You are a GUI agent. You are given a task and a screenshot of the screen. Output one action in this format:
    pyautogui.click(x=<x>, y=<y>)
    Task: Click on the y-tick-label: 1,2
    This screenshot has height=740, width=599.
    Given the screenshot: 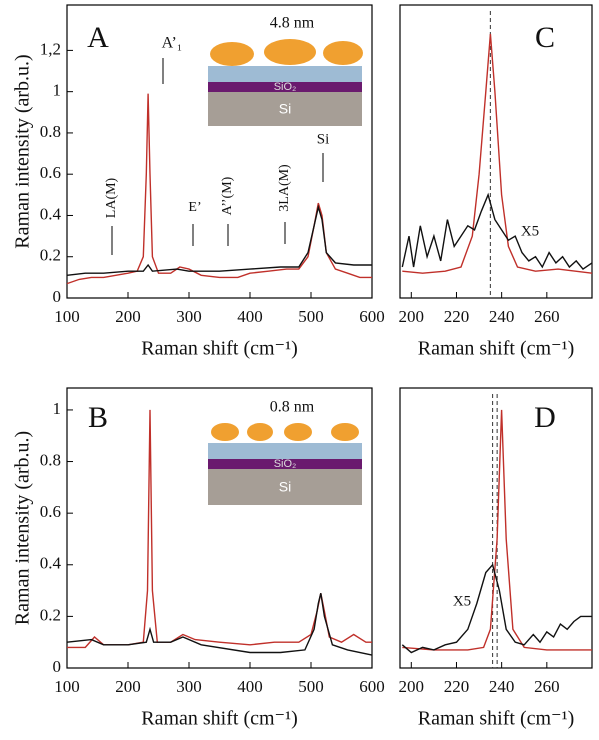 What is the action you would take?
    pyautogui.click(x=50, y=48)
    